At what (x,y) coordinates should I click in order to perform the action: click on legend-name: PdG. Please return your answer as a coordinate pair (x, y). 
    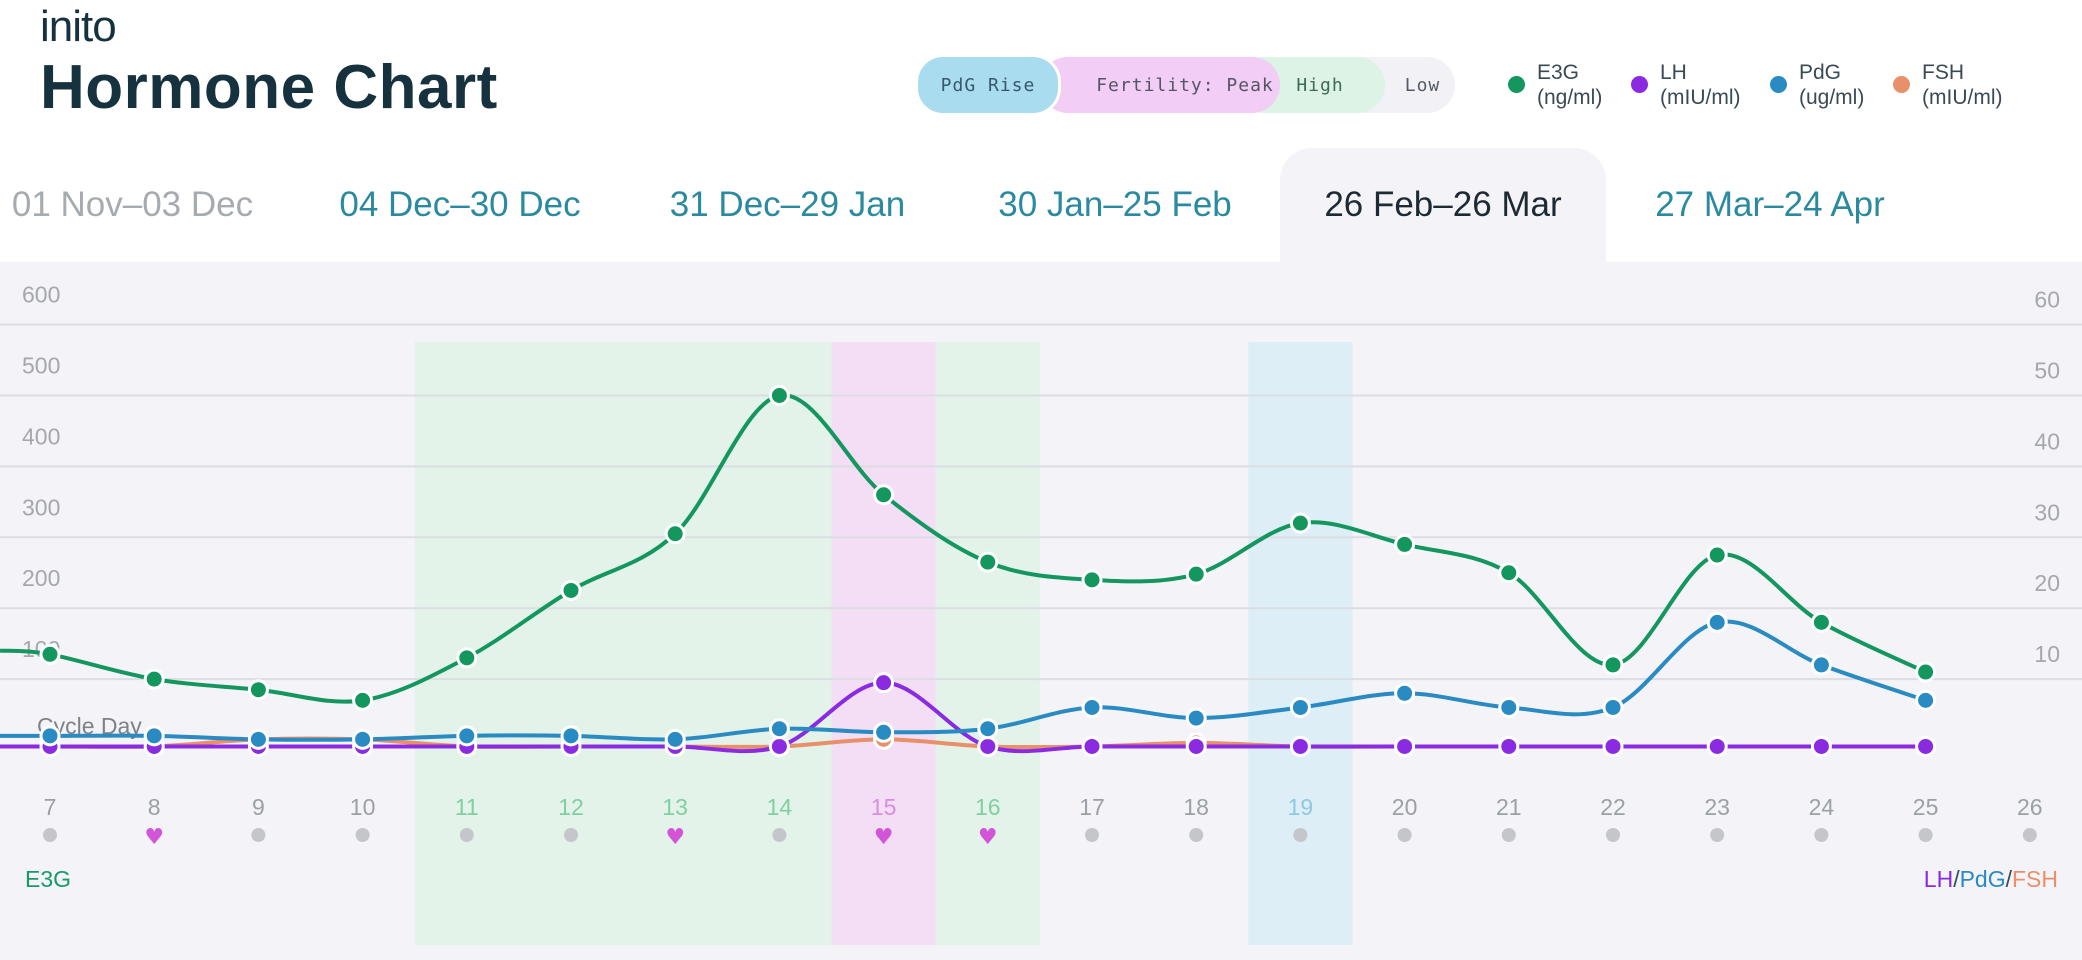
    Looking at the image, I should click on (1820, 72).